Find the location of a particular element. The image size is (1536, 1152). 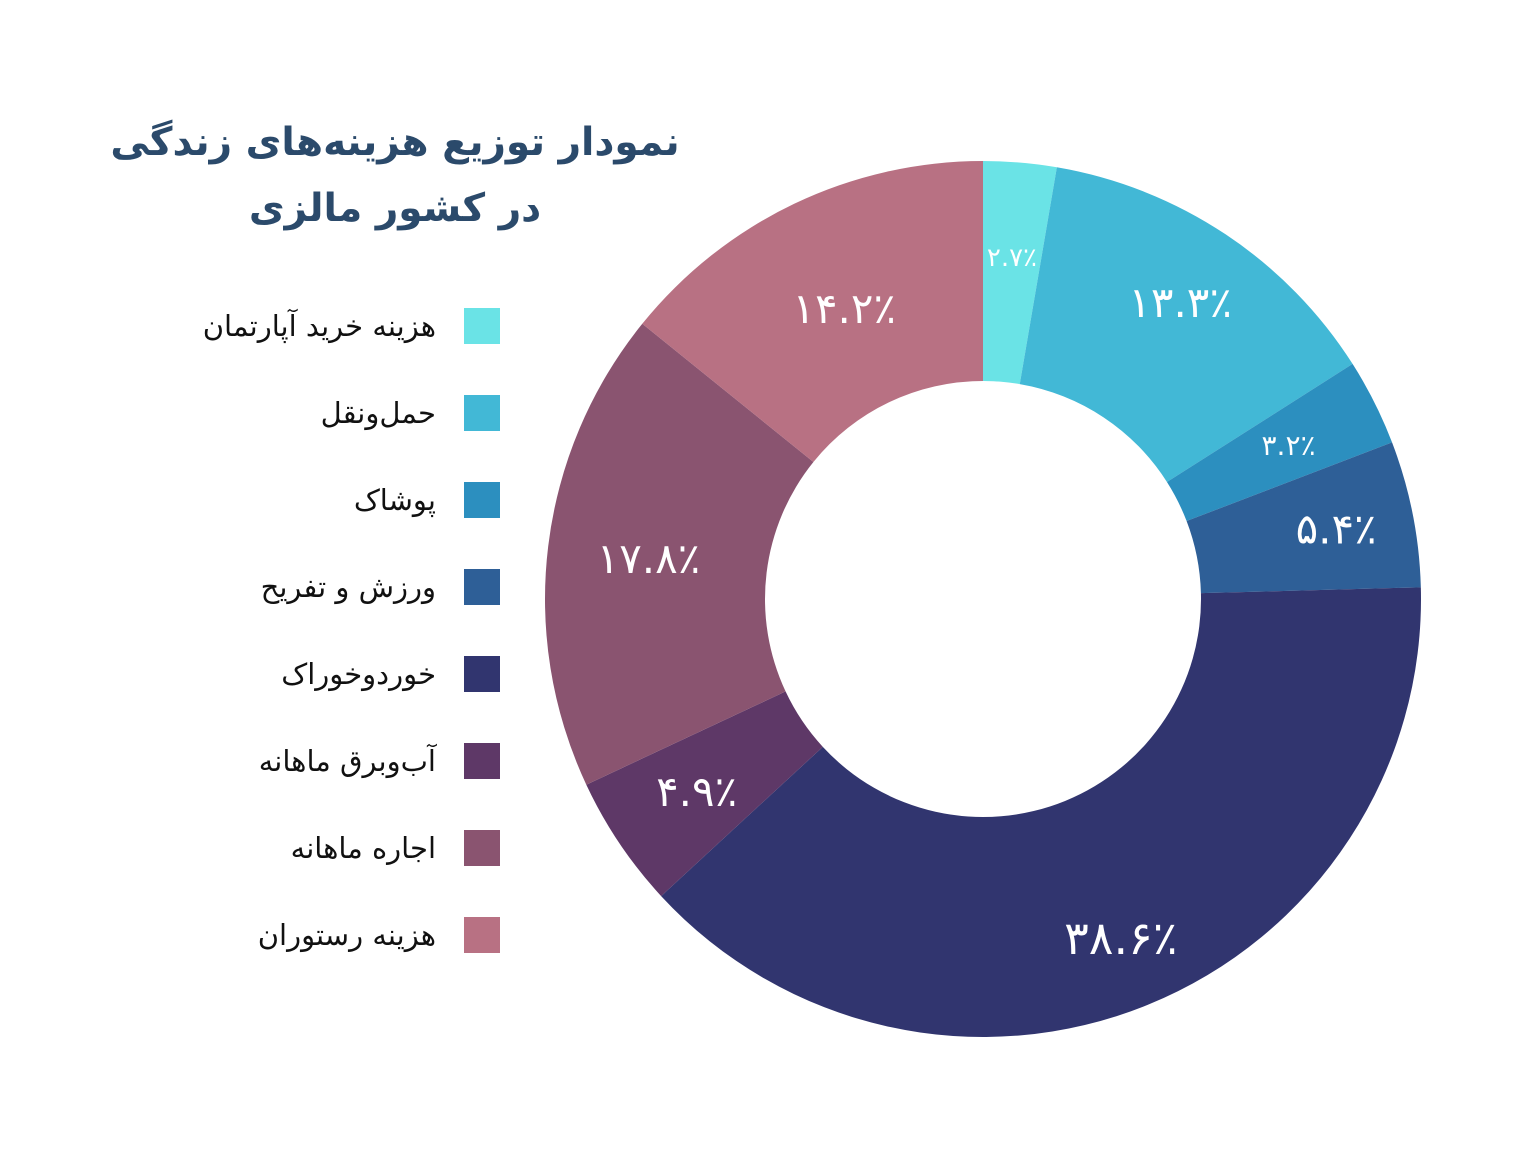

legend-label: پوشاک is located at coordinates (394, 500).